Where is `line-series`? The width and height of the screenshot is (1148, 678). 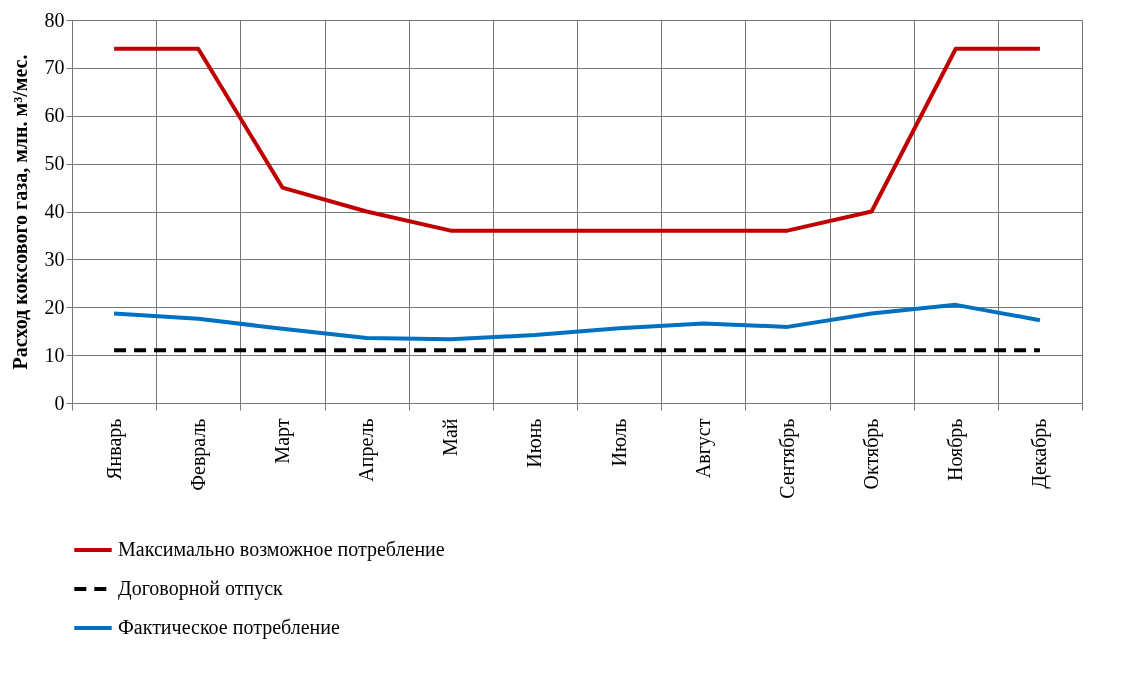 line-series is located at coordinates (577, 322).